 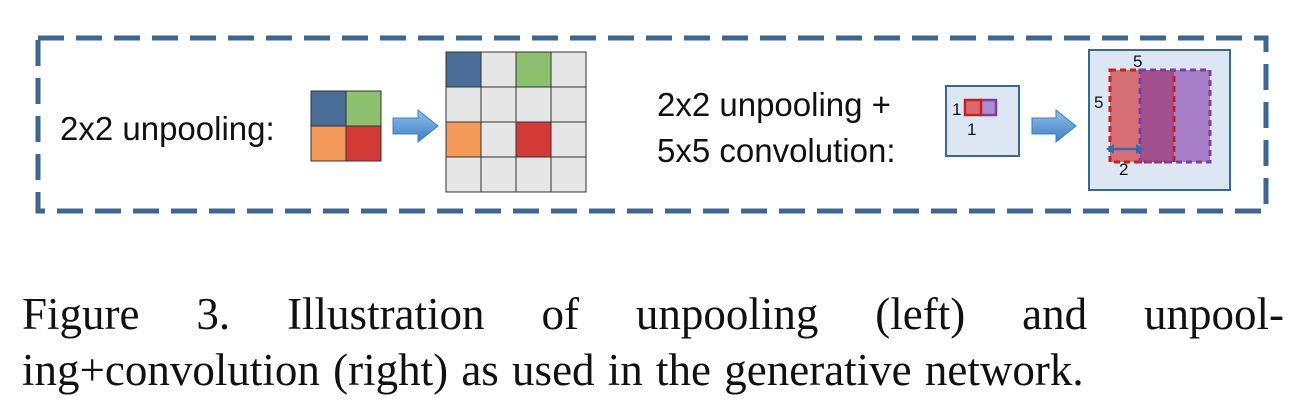 I want to click on input-2x2-grid, so click(x=346, y=126).